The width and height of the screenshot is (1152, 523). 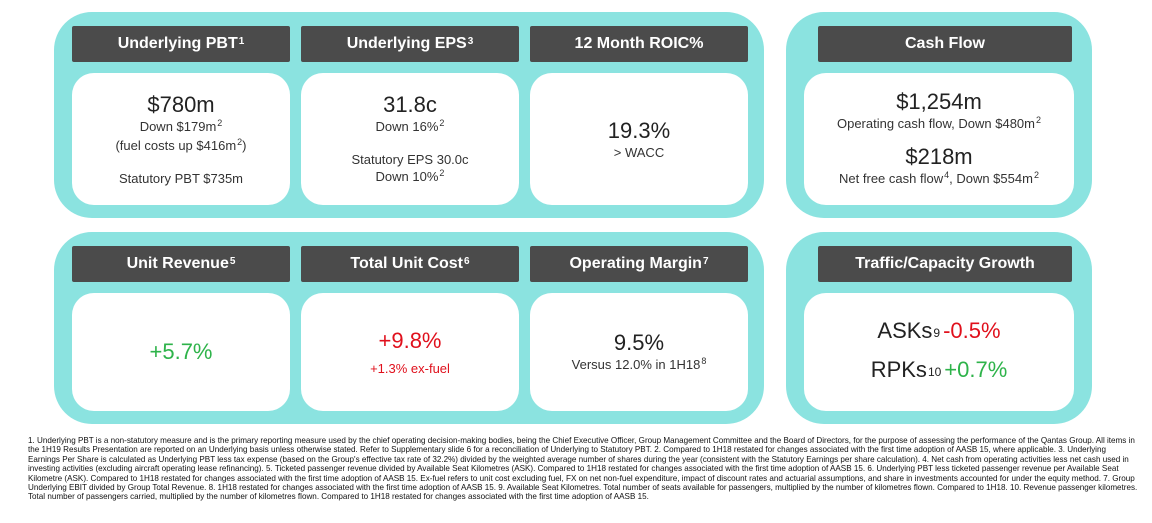 I want to click on footnote-ref: 4, so click(x=947, y=175).